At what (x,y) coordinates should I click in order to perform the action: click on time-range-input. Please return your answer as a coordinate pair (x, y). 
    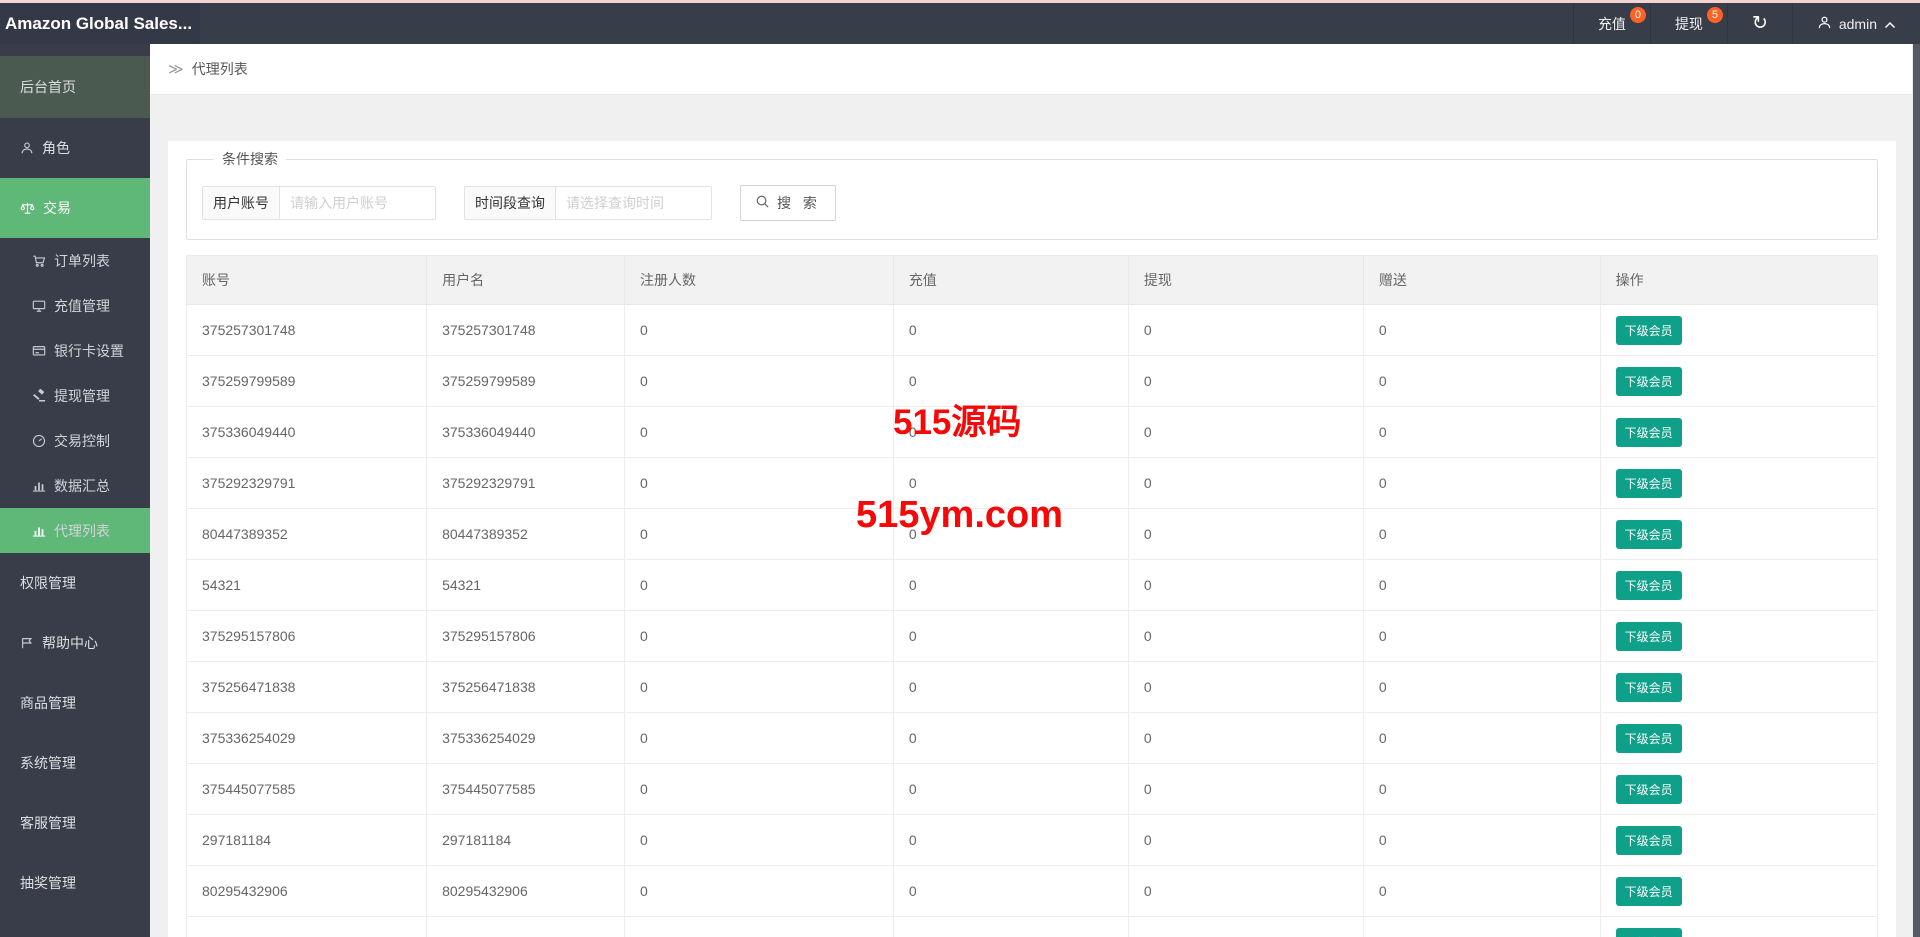
    Looking at the image, I should click on (633, 203).